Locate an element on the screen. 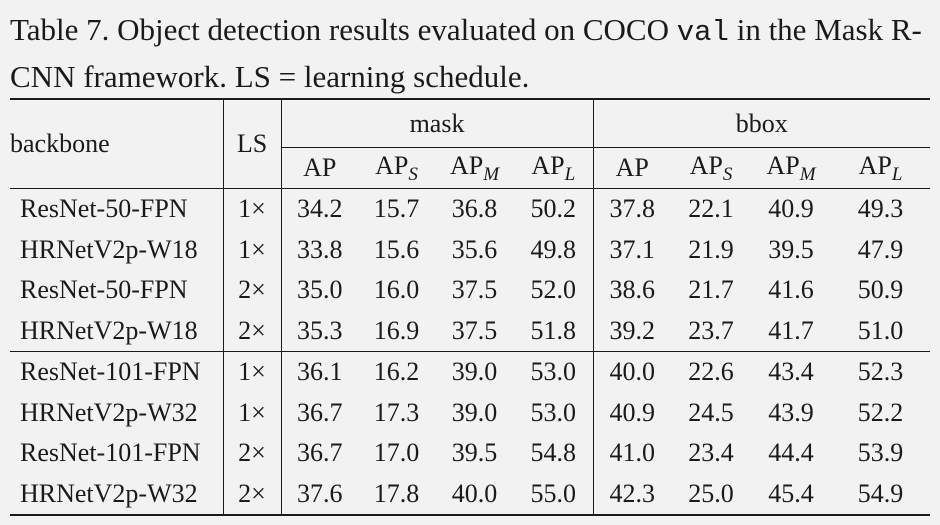 This screenshot has width=940, height=525. value-cell: 23.4 is located at coordinates (711, 453).